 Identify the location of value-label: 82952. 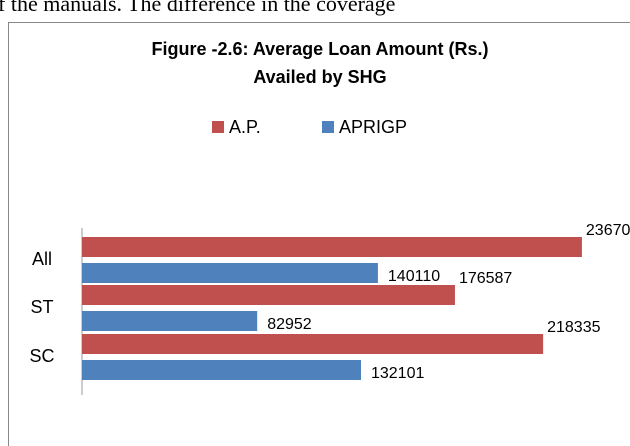
(289, 324).